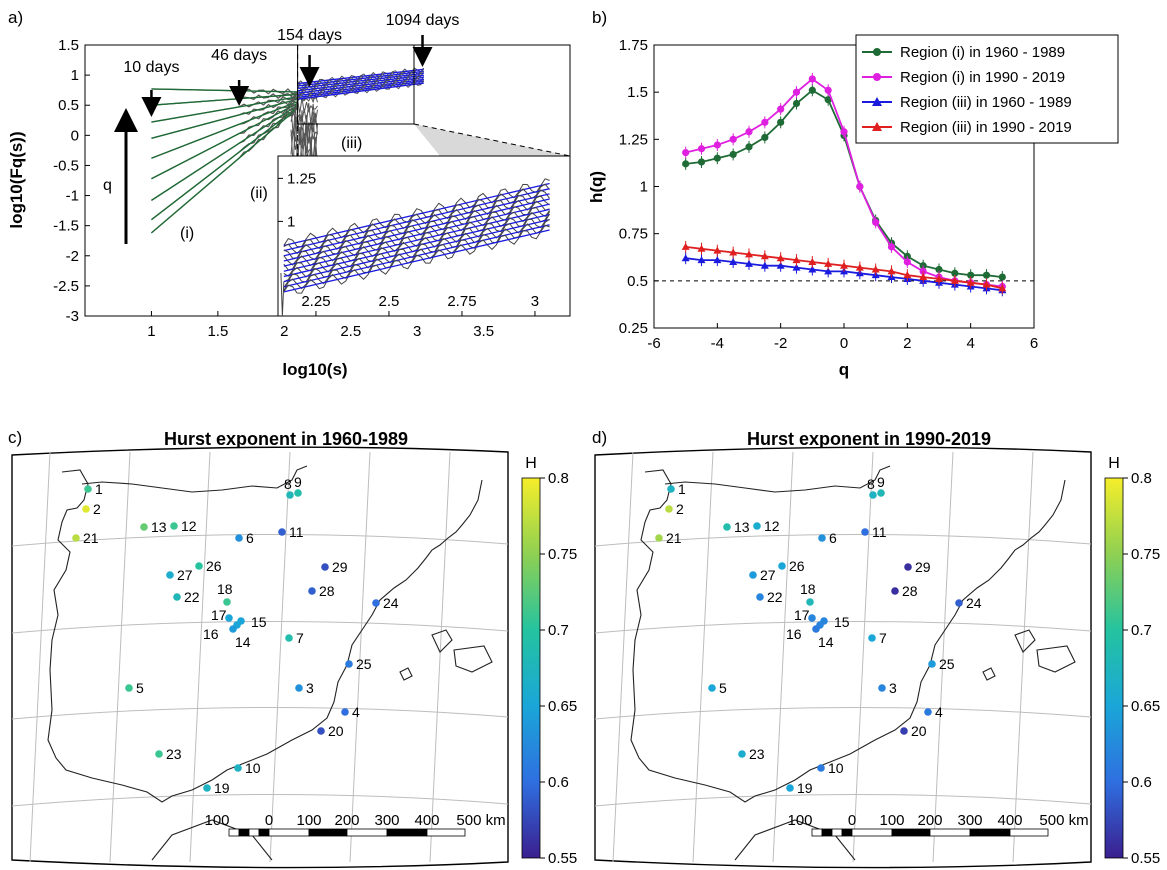 Image resolution: width=1167 pixels, height=870 pixels. What do you see at coordinates (982, 77) in the screenshot?
I see `legend-entry: Region (i) in 1990 - 2019` at bounding box center [982, 77].